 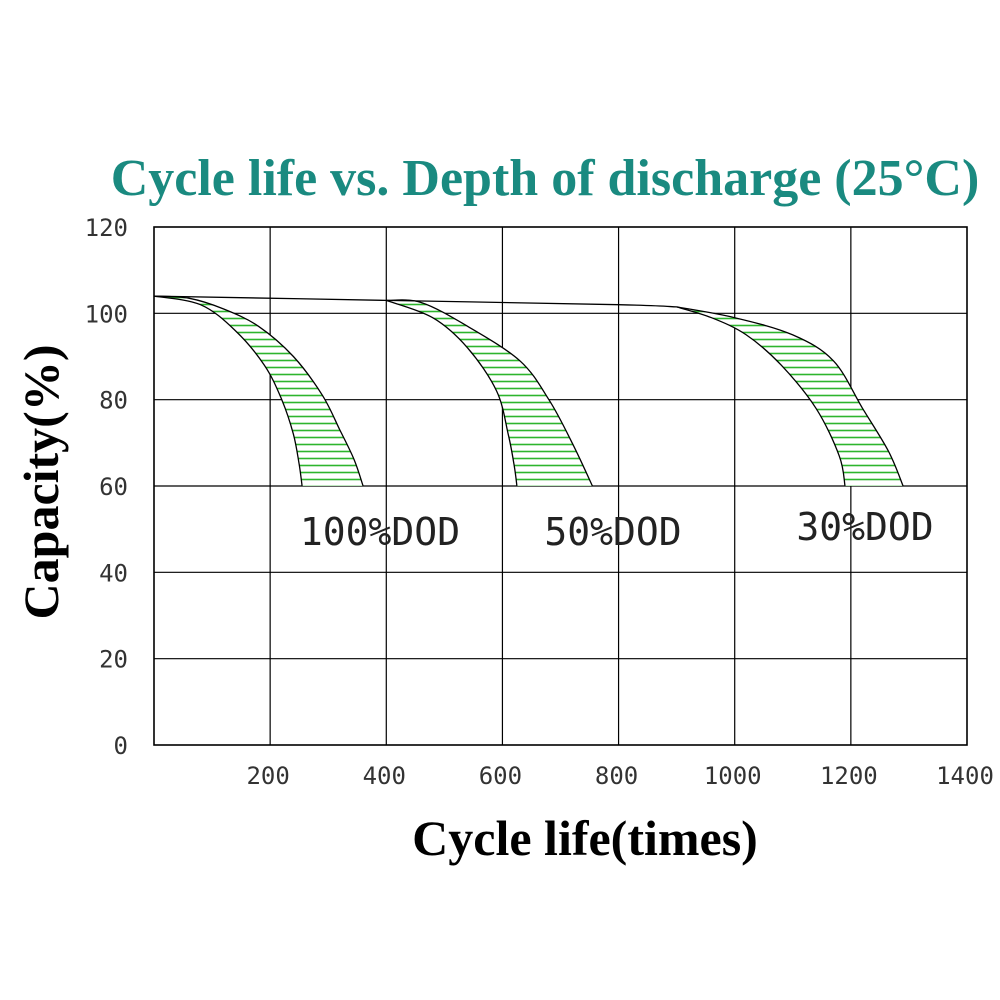 What do you see at coordinates (41, 482) in the screenshot?
I see `y-axis-label: Capacity(%)` at bounding box center [41, 482].